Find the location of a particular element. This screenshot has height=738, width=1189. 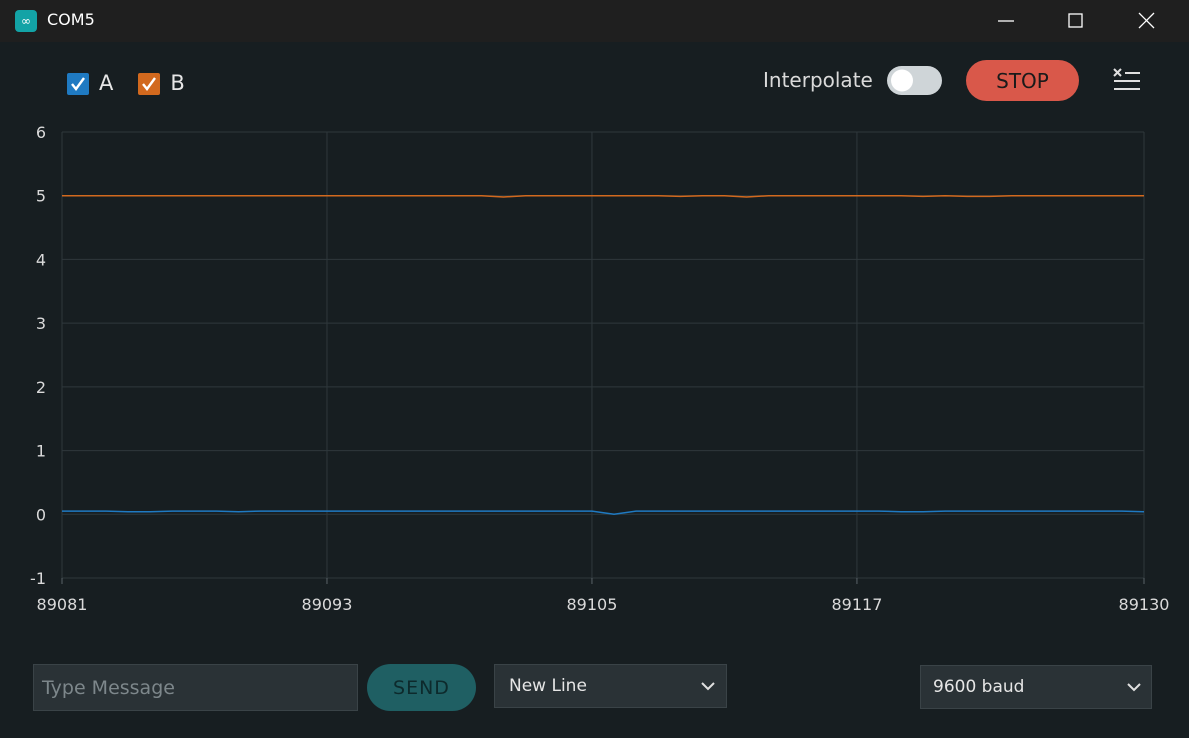

title-bar: ∞ COM5 is located at coordinates (594, 21).